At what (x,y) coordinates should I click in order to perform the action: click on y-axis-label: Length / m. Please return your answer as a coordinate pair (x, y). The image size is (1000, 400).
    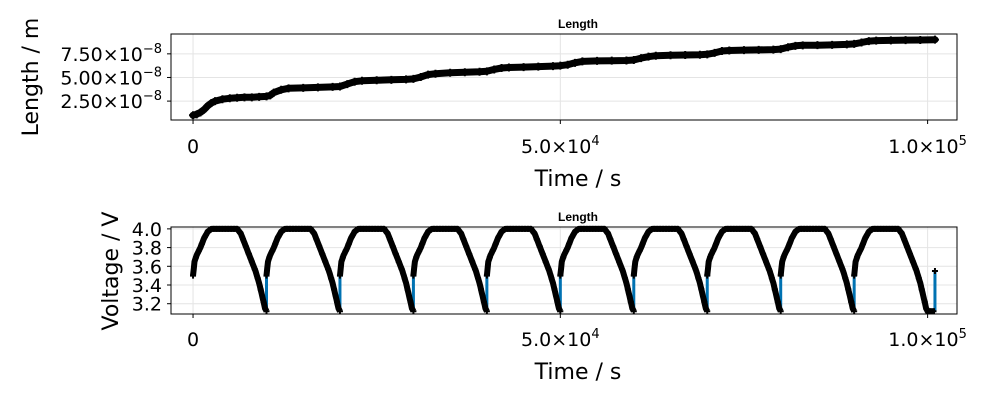
    Looking at the image, I should click on (31, 77).